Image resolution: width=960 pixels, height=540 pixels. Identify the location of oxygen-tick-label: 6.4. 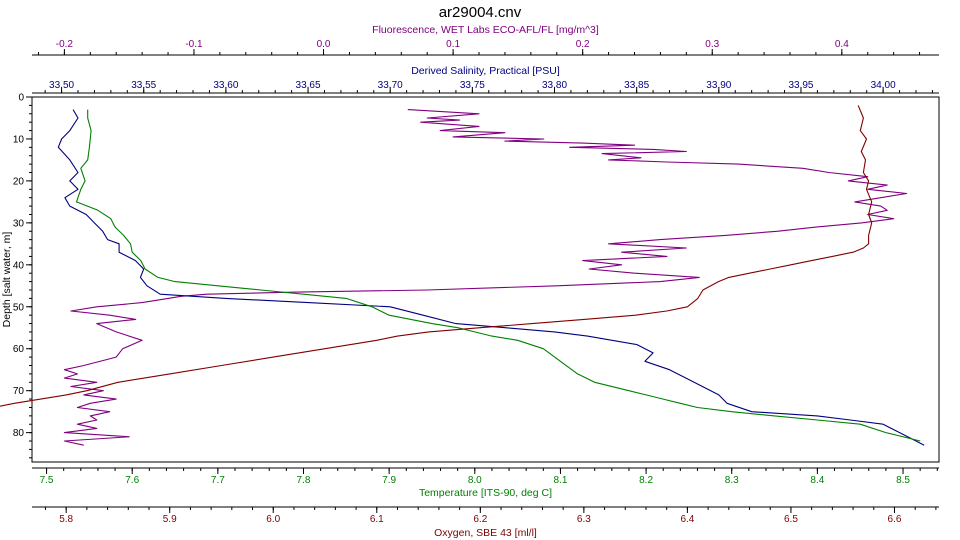
(687, 519).